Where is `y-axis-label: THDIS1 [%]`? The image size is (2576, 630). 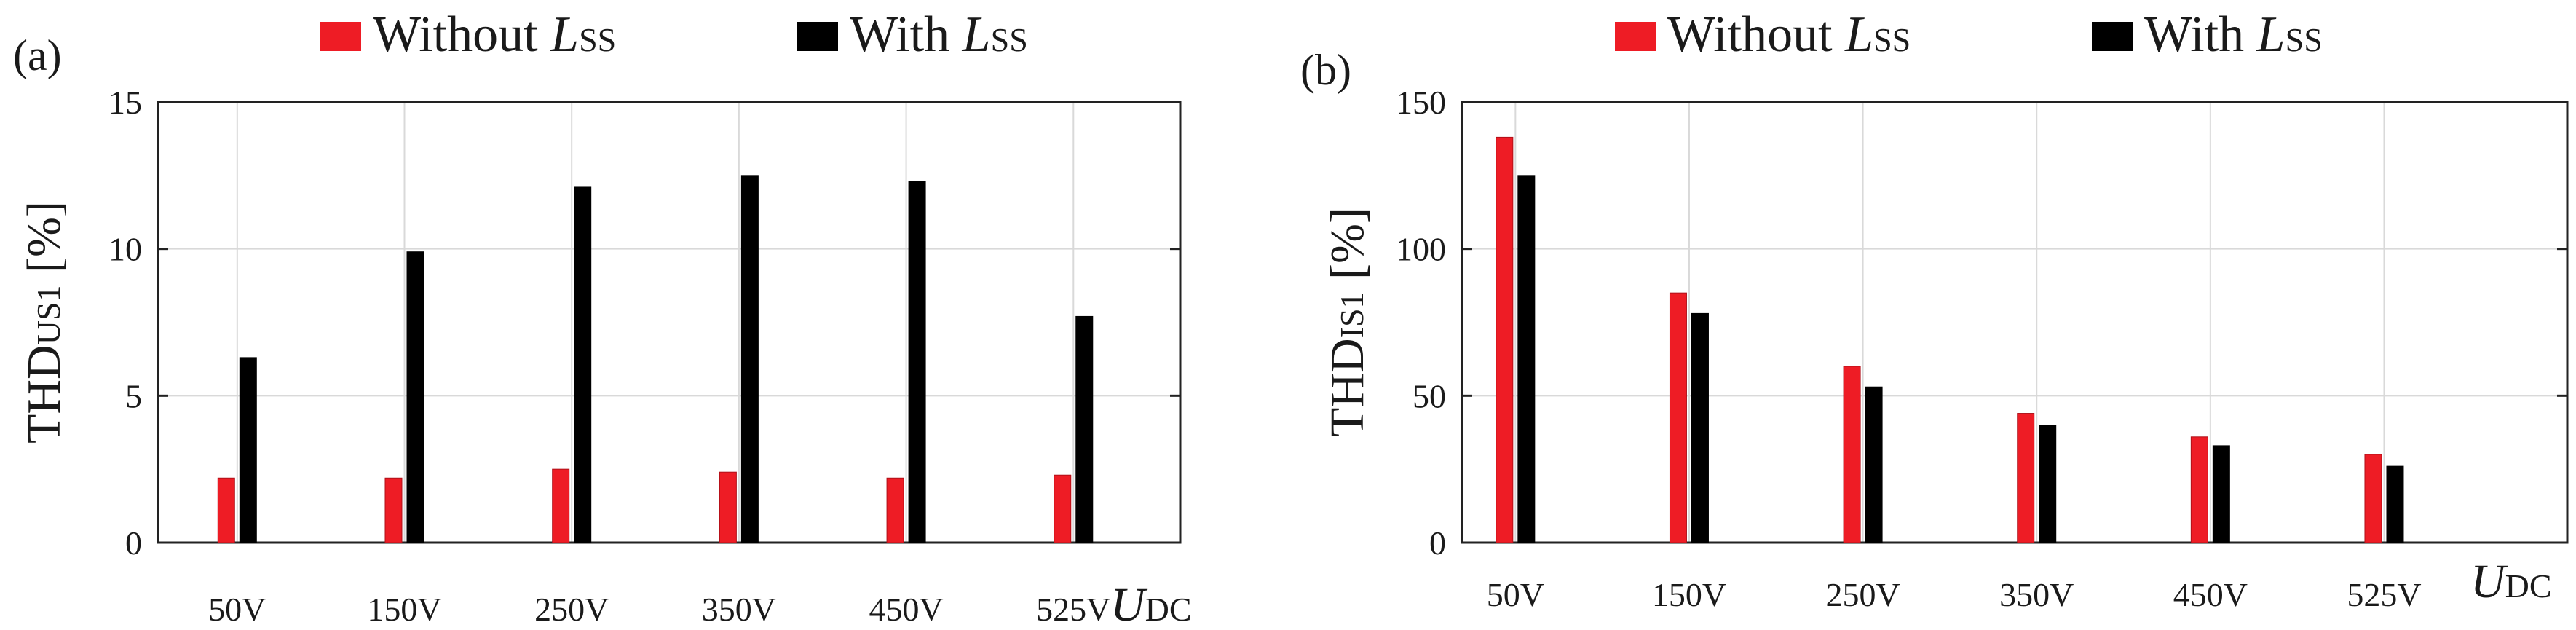
y-axis-label: THDIS1 [%] is located at coordinates (1348, 322).